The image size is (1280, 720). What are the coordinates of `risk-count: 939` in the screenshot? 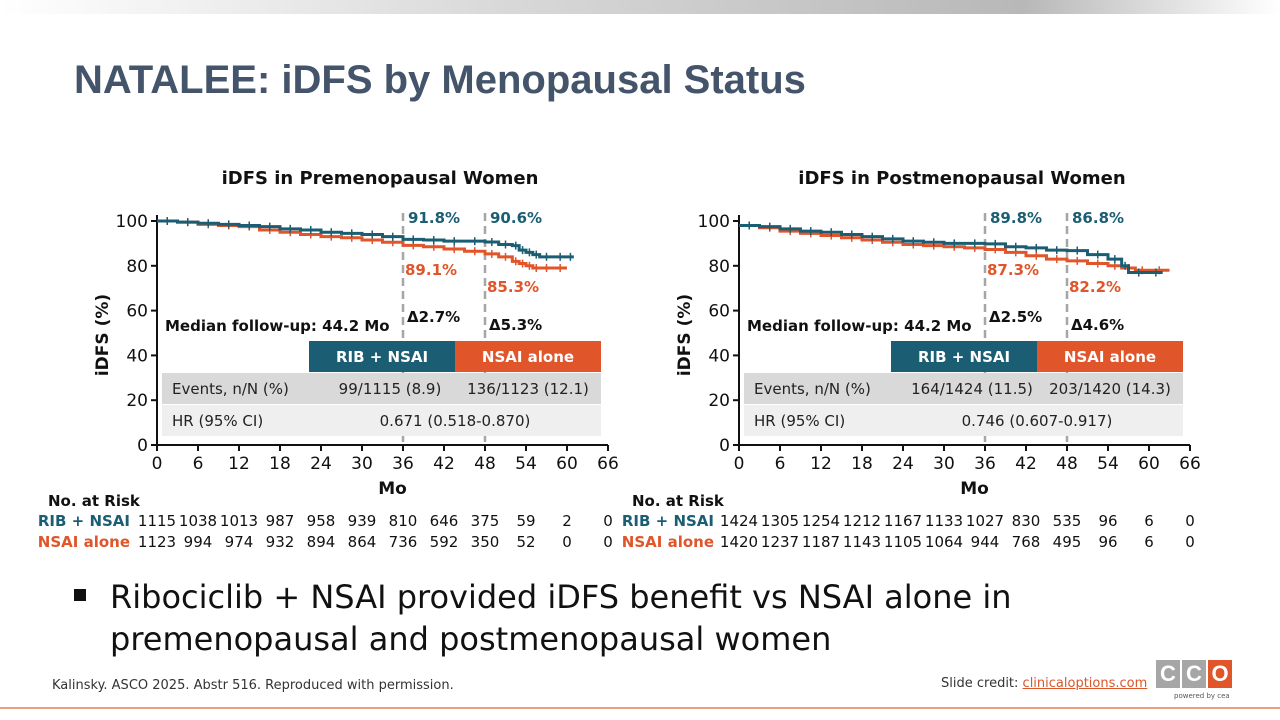 It's located at (362, 521).